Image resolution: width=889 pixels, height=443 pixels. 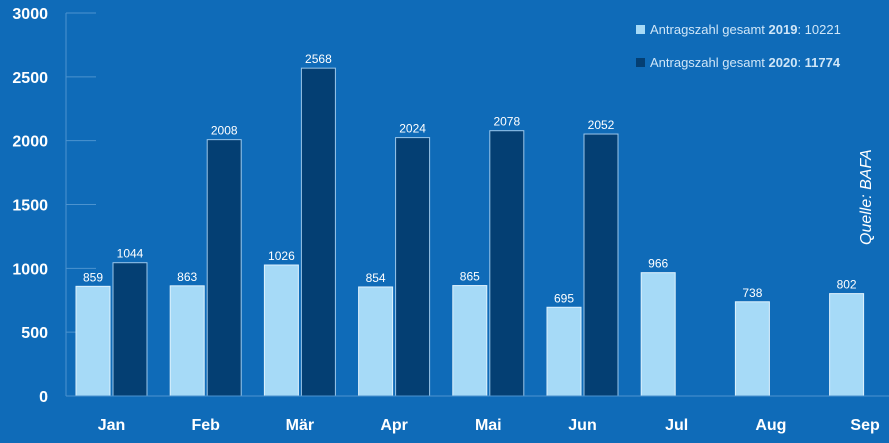 I want to click on source-note: Quelle: BAFA, so click(x=866, y=197).